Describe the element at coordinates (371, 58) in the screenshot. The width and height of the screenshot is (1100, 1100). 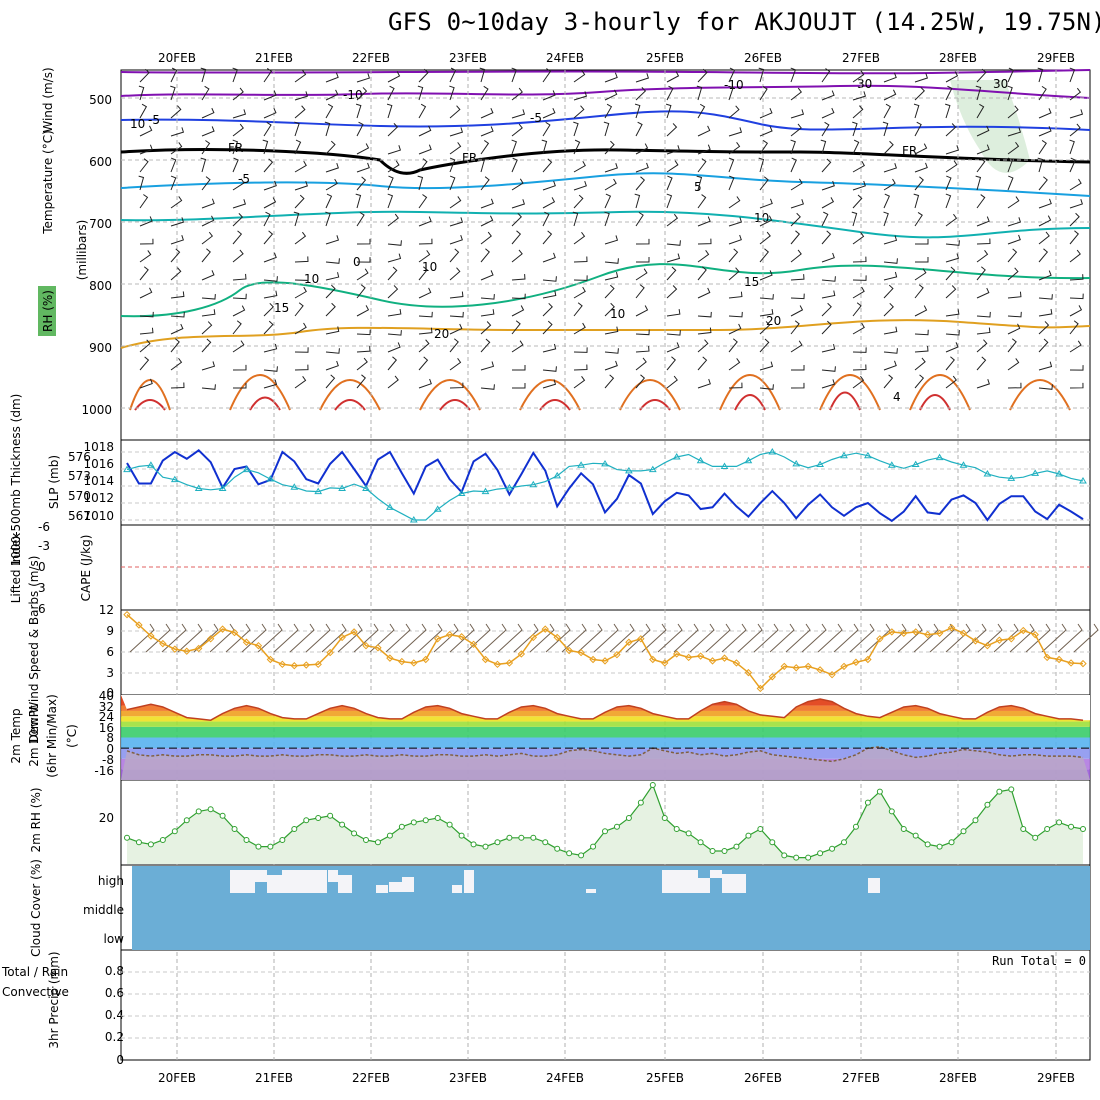
I see `top-date-22feb: 22FEB` at that location.